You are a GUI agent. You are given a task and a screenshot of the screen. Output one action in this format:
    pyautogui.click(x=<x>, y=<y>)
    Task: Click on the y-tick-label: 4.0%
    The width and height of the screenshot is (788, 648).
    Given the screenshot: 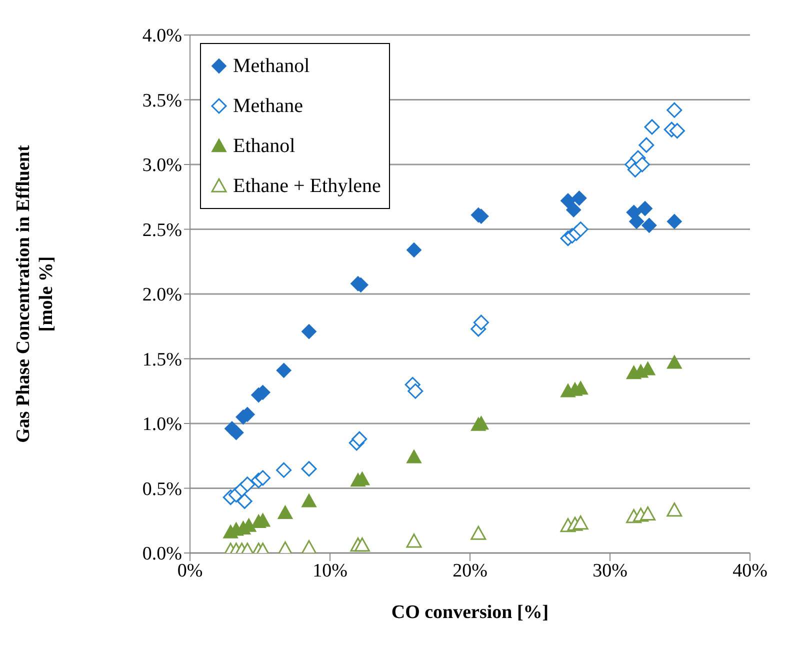 What is the action you would take?
    pyautogui.click(x=162, y=36)
    